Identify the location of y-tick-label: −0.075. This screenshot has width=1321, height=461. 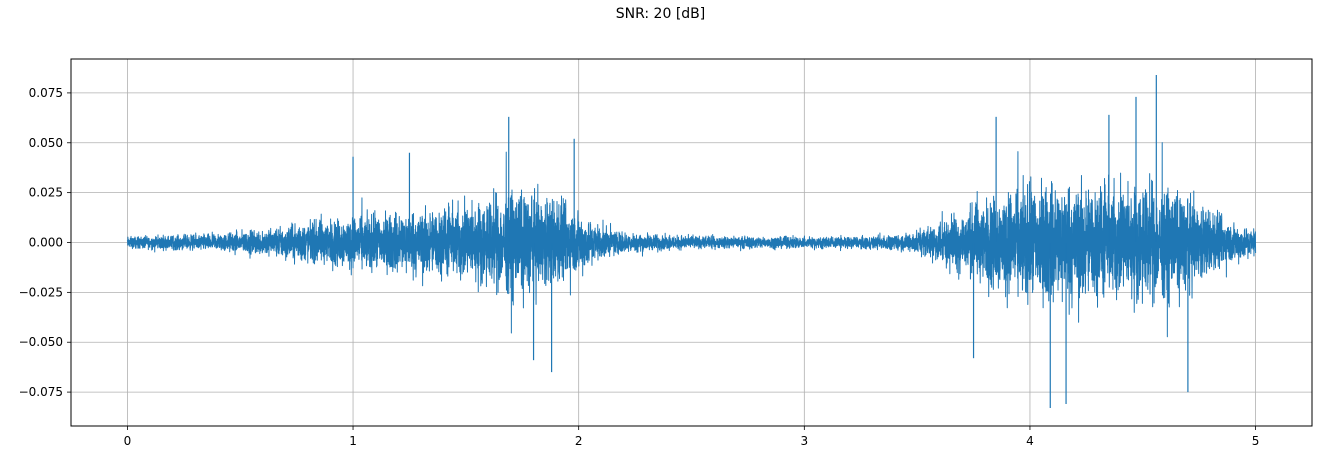
(41, 392).